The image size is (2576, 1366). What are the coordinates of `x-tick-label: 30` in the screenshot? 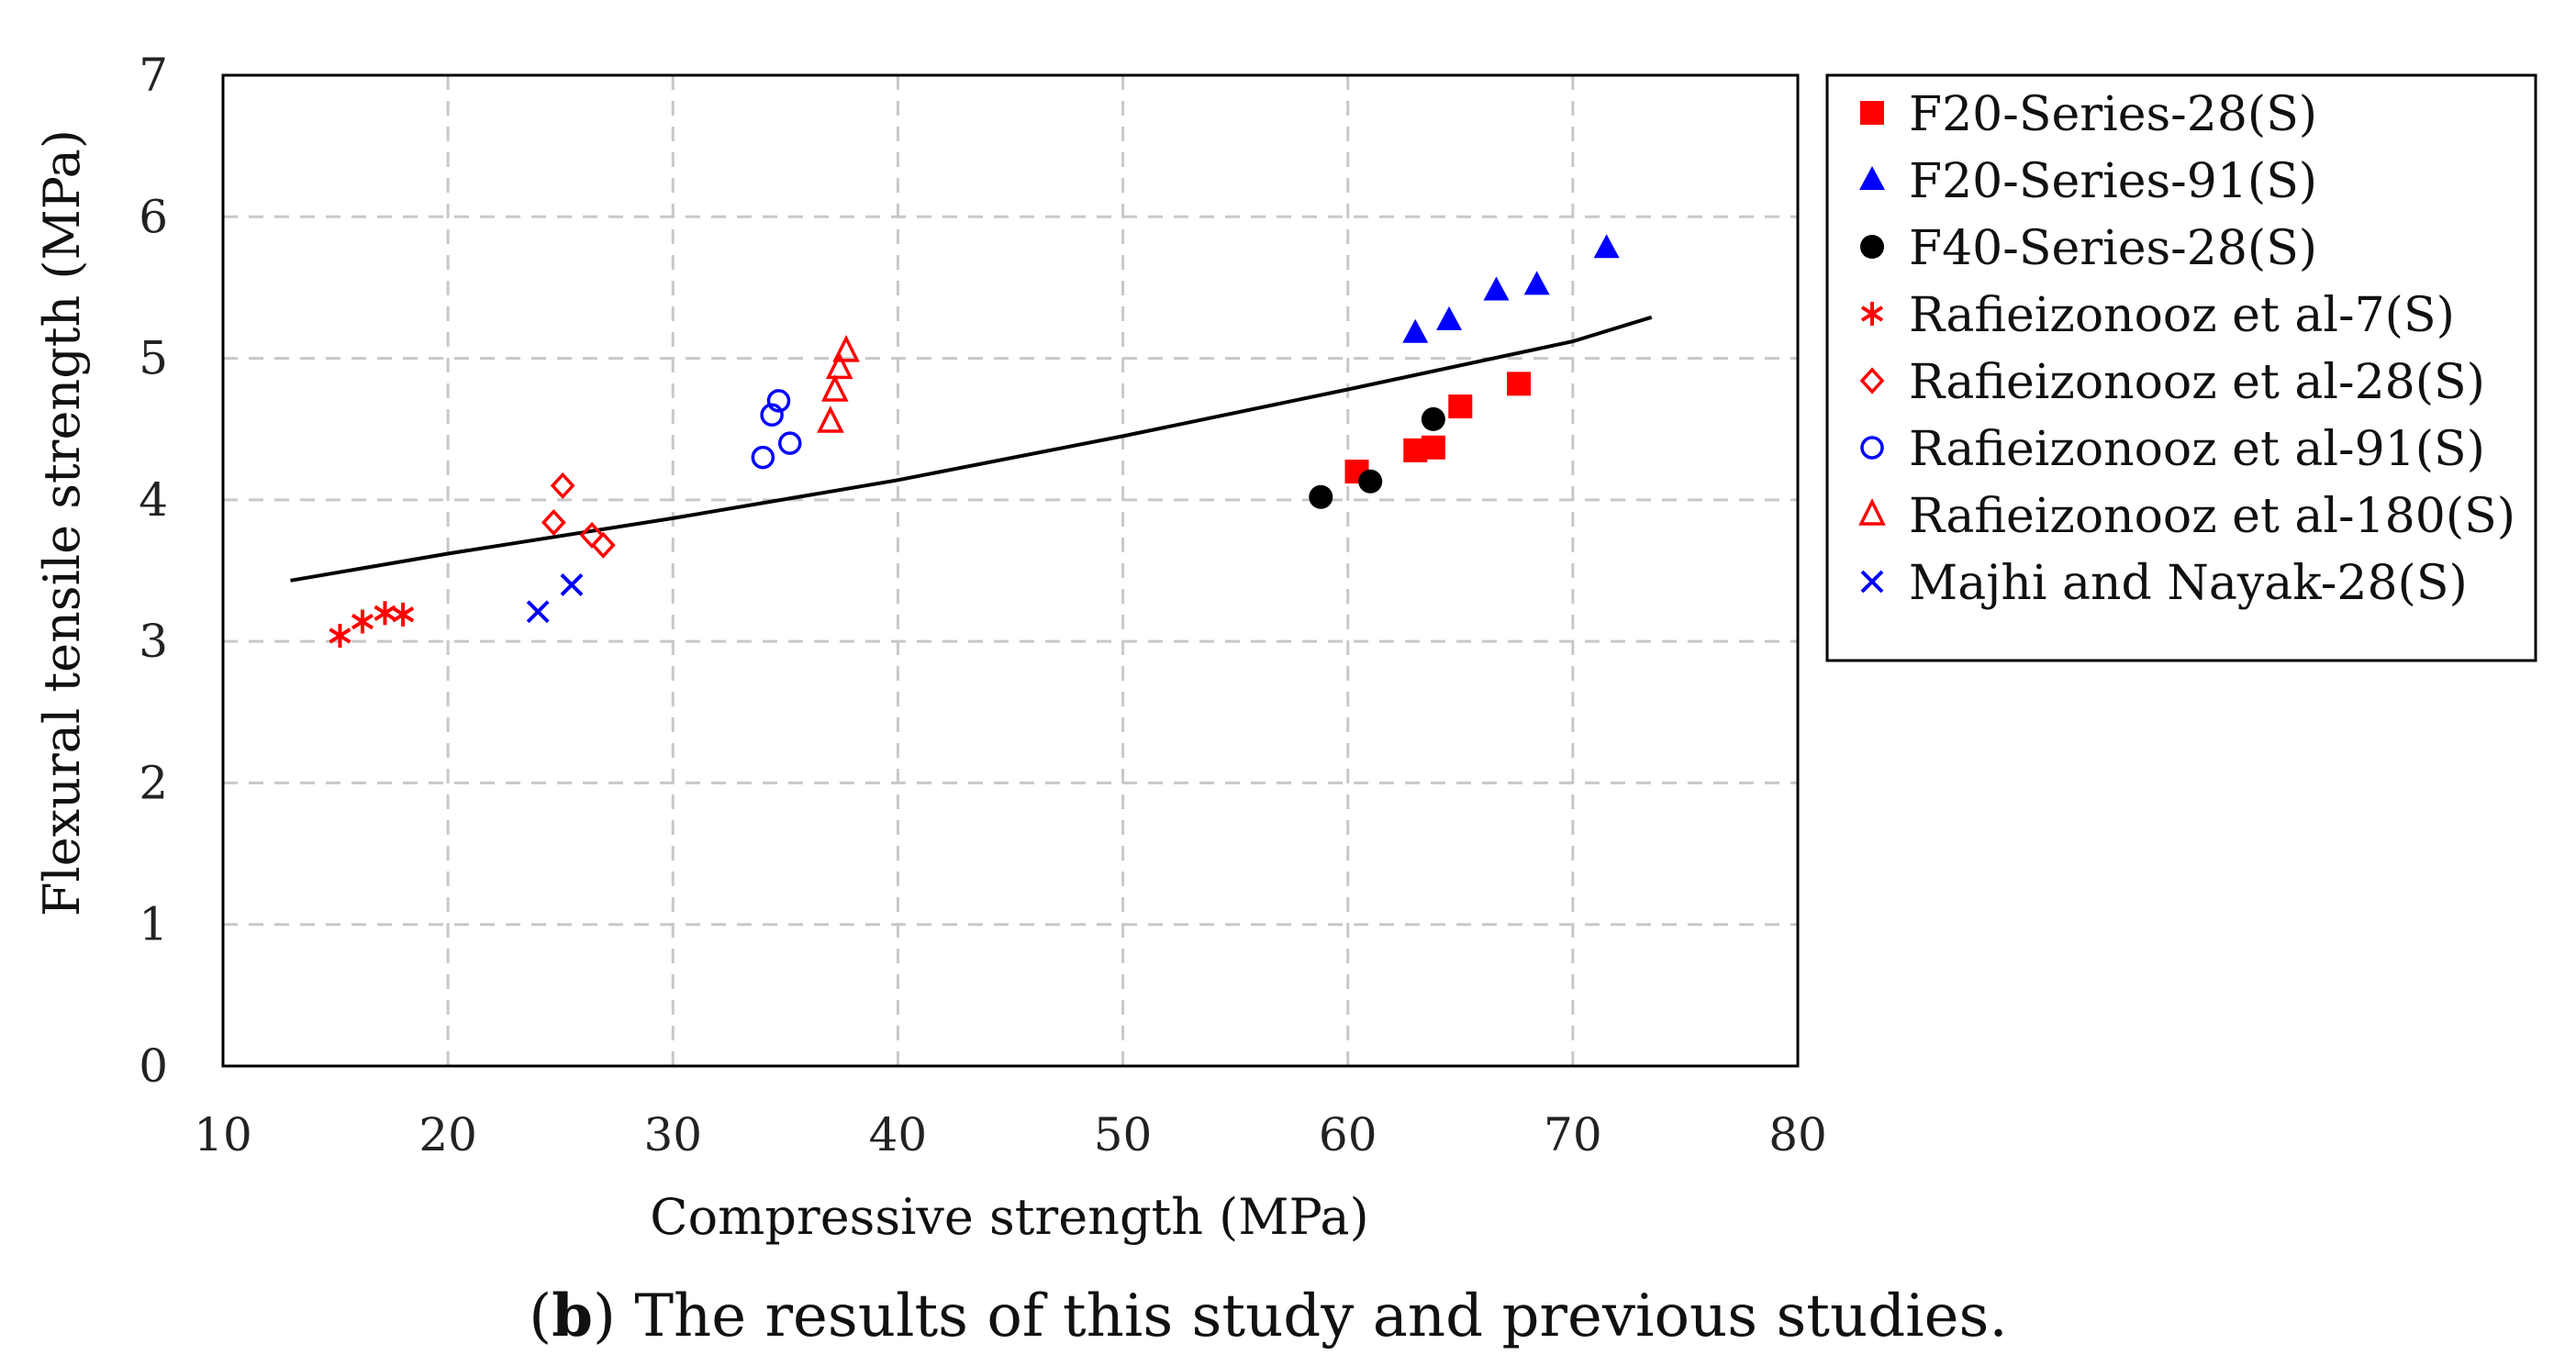 It's located at (672, 1134).